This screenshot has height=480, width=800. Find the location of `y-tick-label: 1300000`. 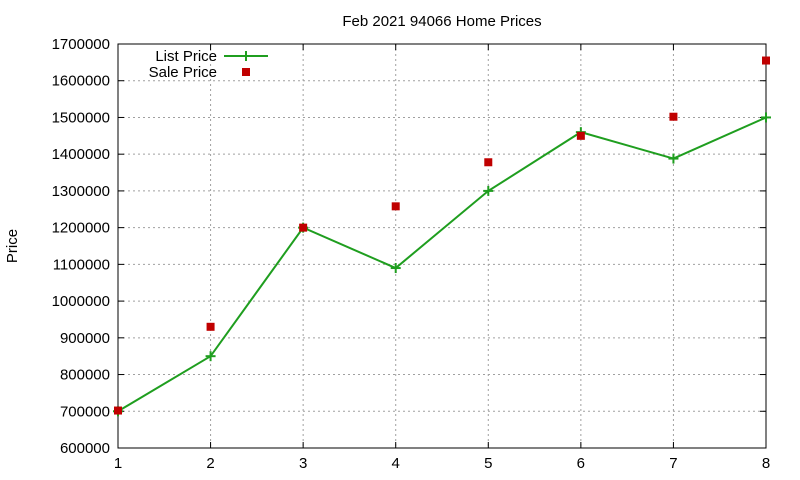

y-tick-label: 1300000 is located at coordinates (81, 191).